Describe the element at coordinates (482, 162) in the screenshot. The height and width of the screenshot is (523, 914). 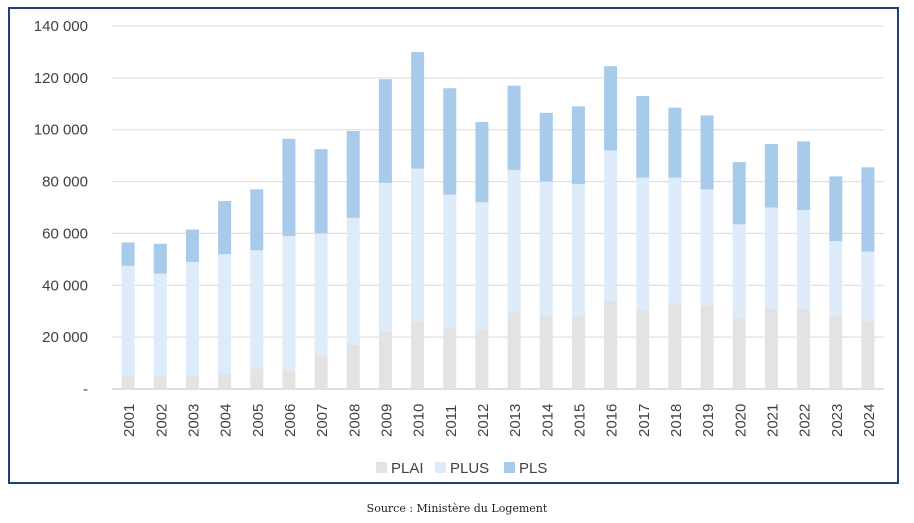
I see `bar-pls-2012` at that location.